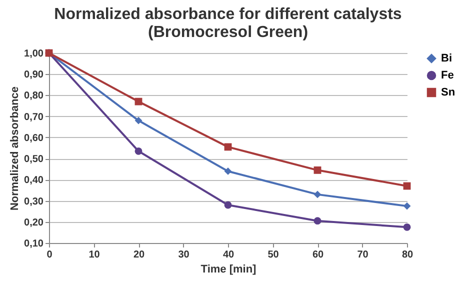  Describe the element at coordinates (15, 148) in the screenshot. I see `y-axis-title: Normalized absorbance` at that location.